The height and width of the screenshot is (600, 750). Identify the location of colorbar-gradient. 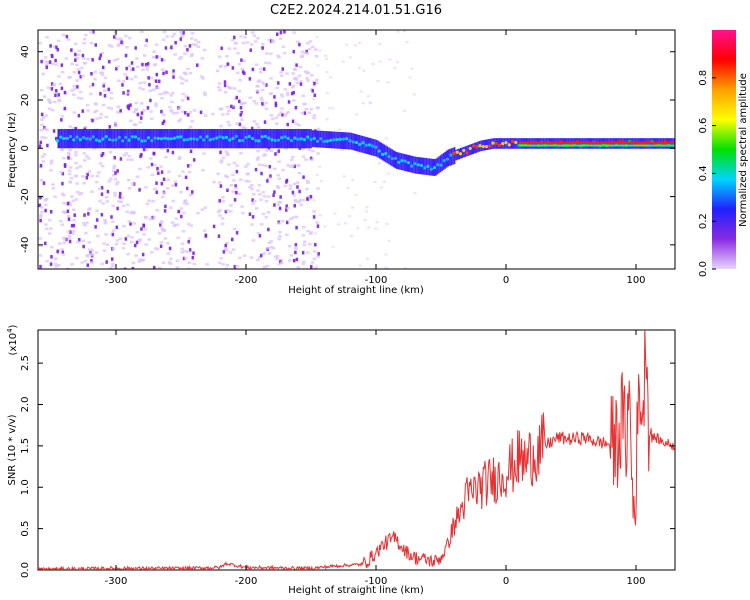
(724, 149).